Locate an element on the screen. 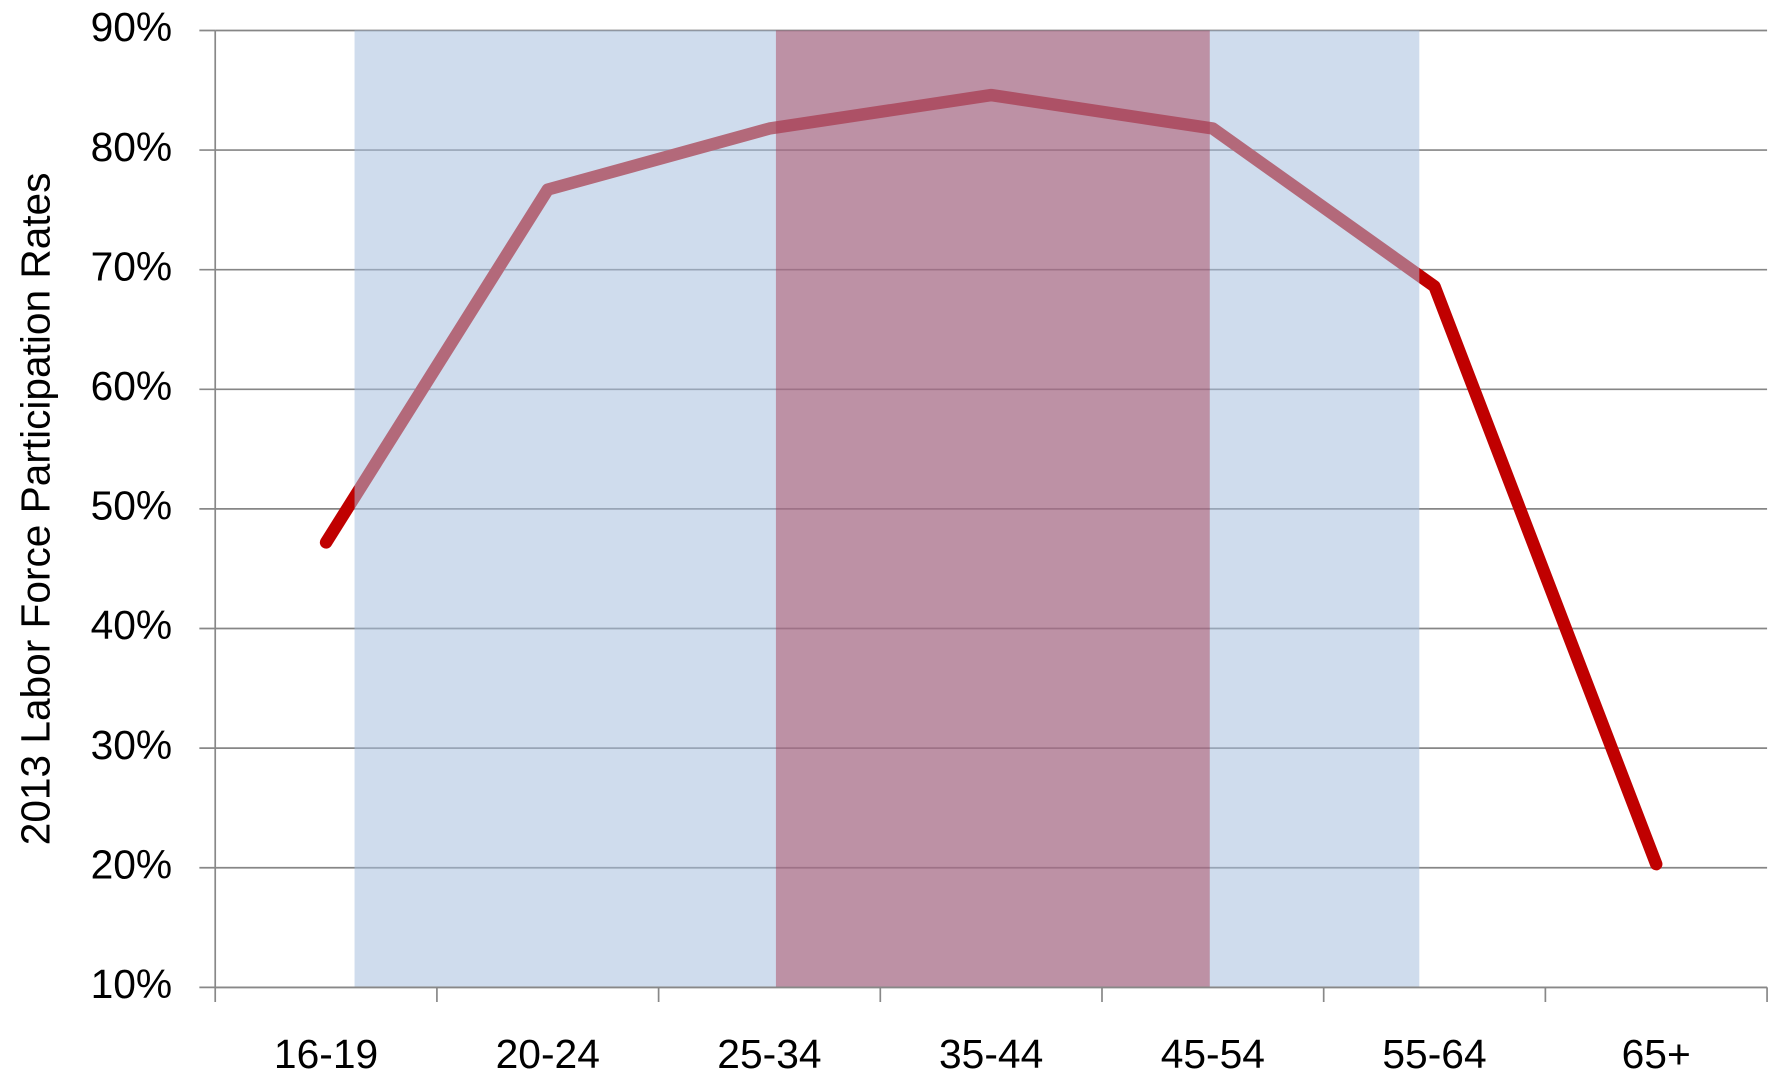 The height and width of the screenshot is (1081, 1775). x-tick-label: 55-64 is located at coordinates (1434, 1054).